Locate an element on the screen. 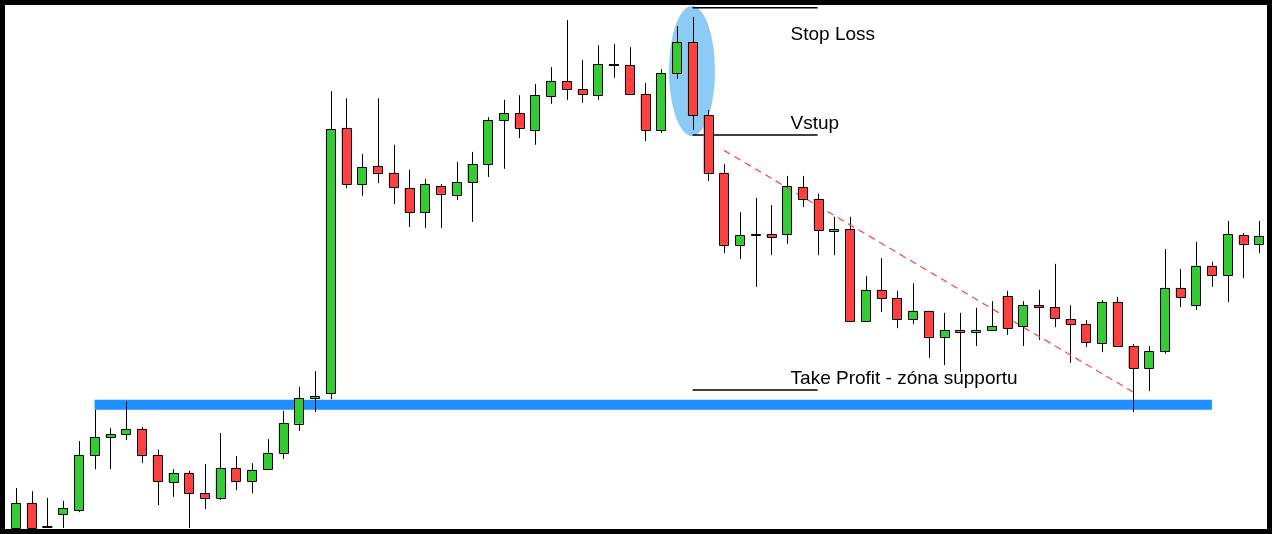 This screenshot has width=1272, height=534. ref-line-label: Stop Loss is located at coordinates (833, 33).